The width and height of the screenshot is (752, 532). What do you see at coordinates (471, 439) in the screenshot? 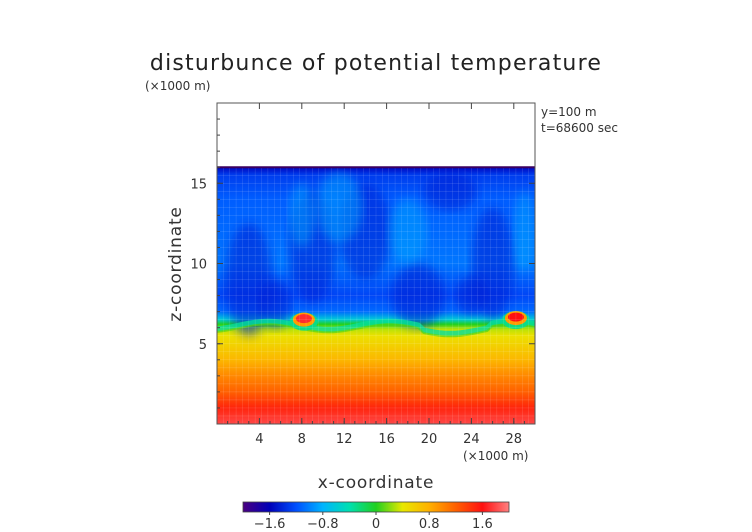
I see `x-tick-label: 24` at bounding box center [471, 439].